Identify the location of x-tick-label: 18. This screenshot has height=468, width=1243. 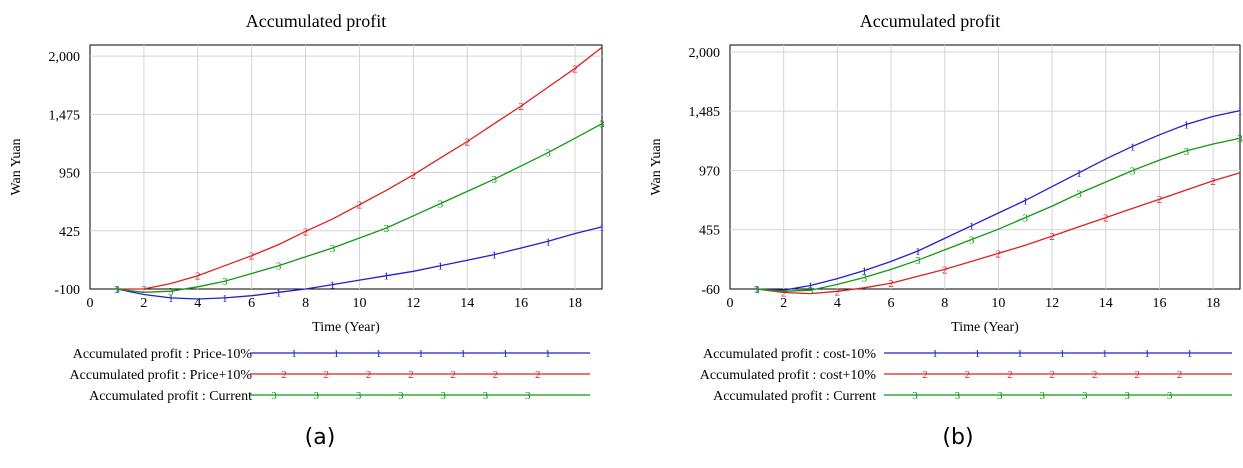
(1213, 303).